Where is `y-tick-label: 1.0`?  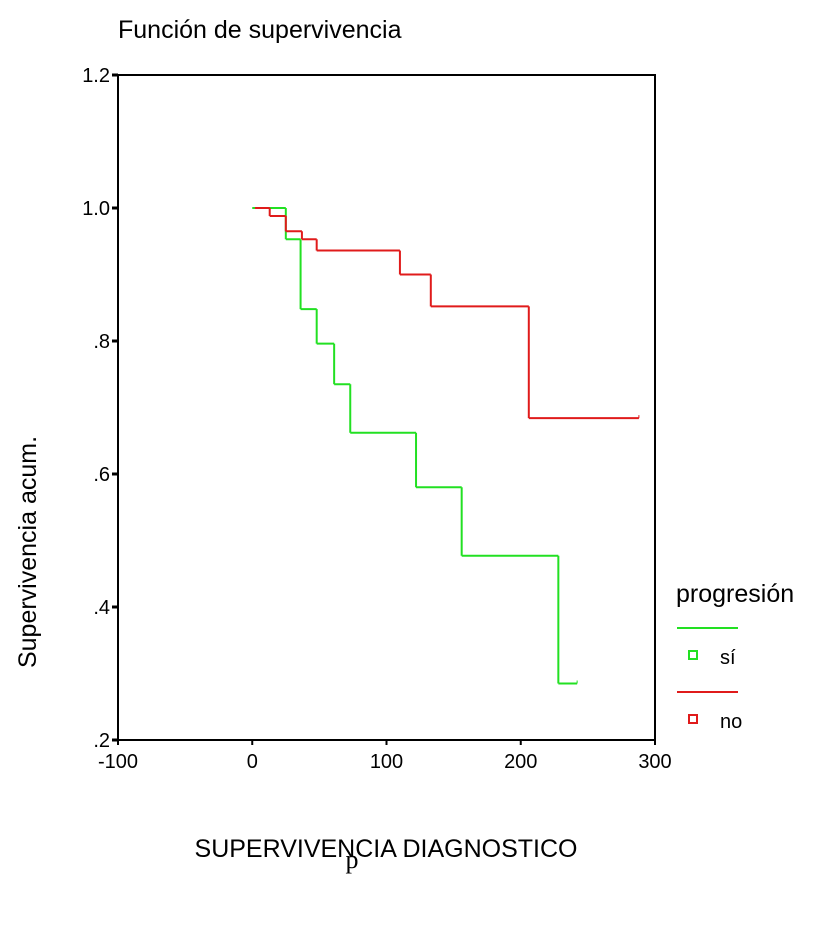 y-tick-label: 1.0 is located at coordinates (96, 209).